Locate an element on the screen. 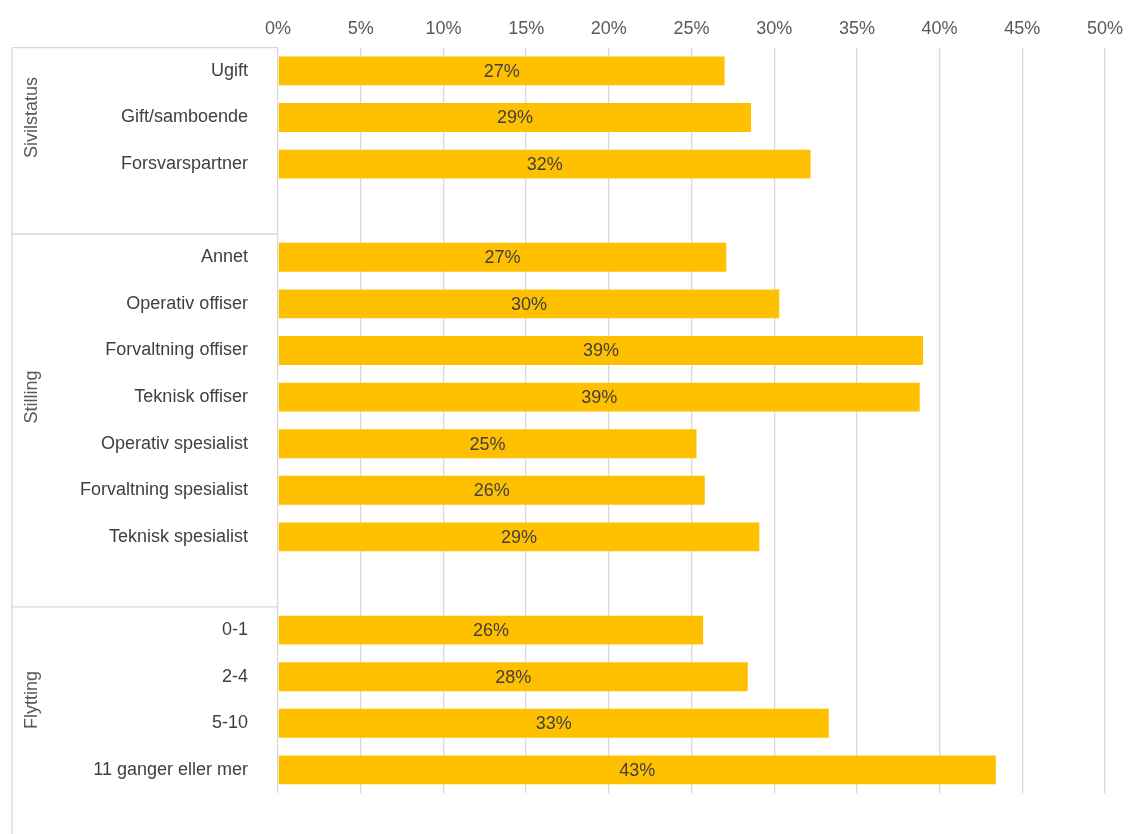  y-tick-label: 0-1 is located at coordinates (235, 629).